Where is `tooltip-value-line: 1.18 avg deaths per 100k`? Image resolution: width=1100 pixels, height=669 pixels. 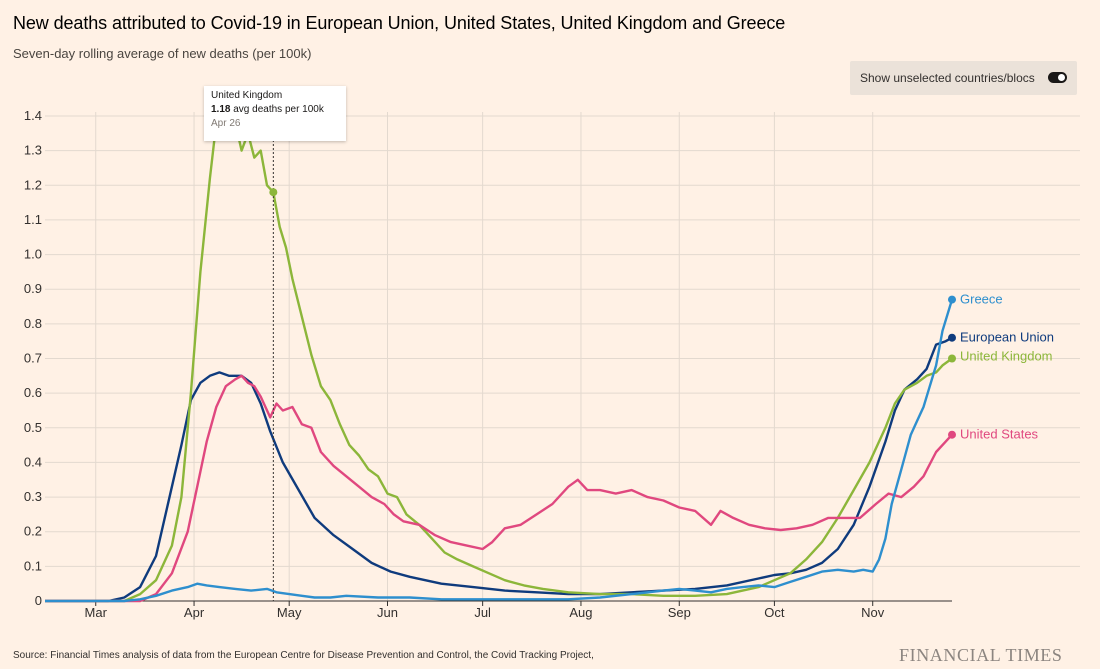
tooltip-value-line: 1.18 avg deaths per 100k is located at coordinates (275, 109).